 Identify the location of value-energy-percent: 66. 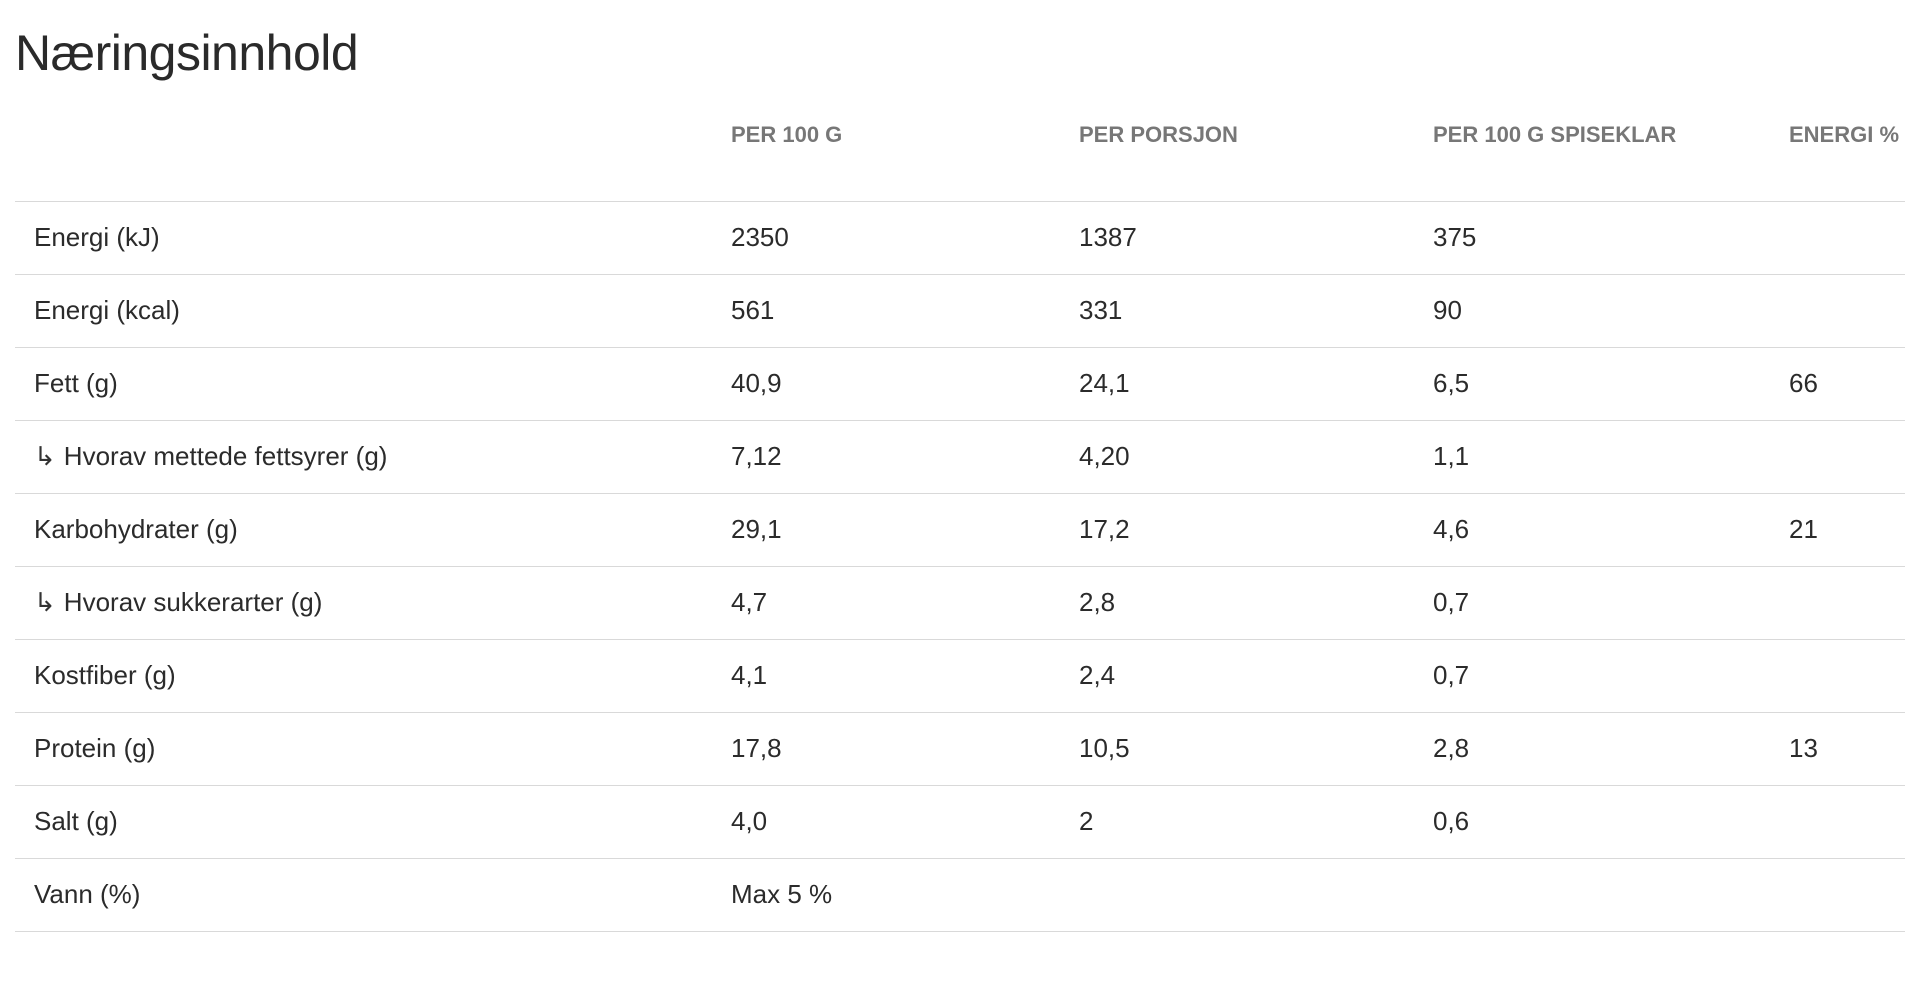
(1847, 384).